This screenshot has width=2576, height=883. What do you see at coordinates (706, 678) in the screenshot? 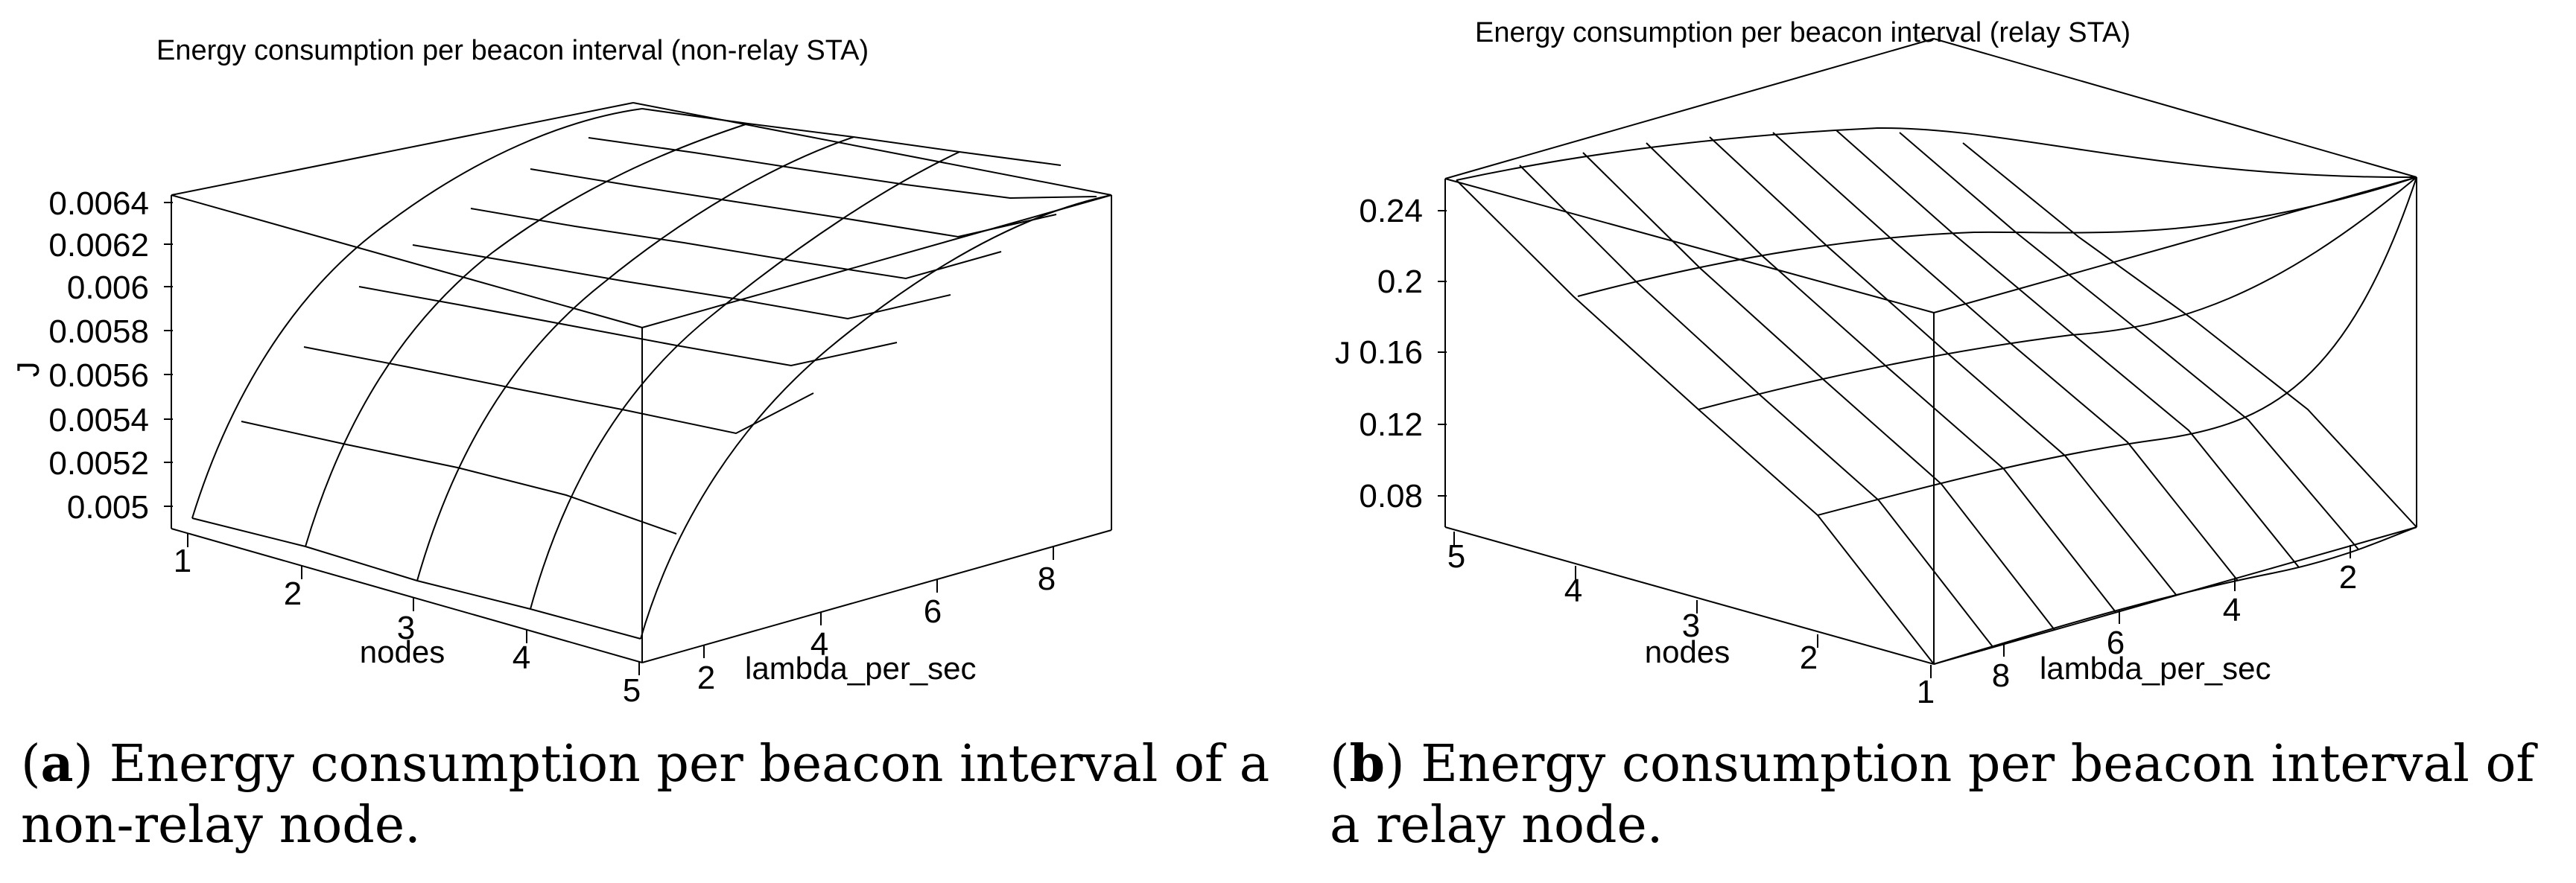
I see `plot-a-y-tick-label: 2` at bounding box center [706, 678].